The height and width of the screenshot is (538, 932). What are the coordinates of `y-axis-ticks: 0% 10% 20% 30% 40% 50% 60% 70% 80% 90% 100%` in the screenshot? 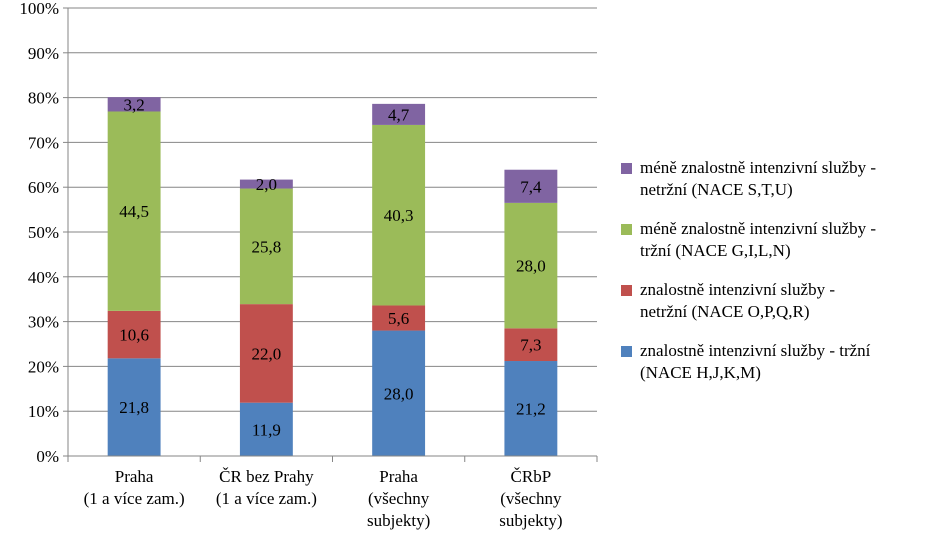 It's located at (39, 233).